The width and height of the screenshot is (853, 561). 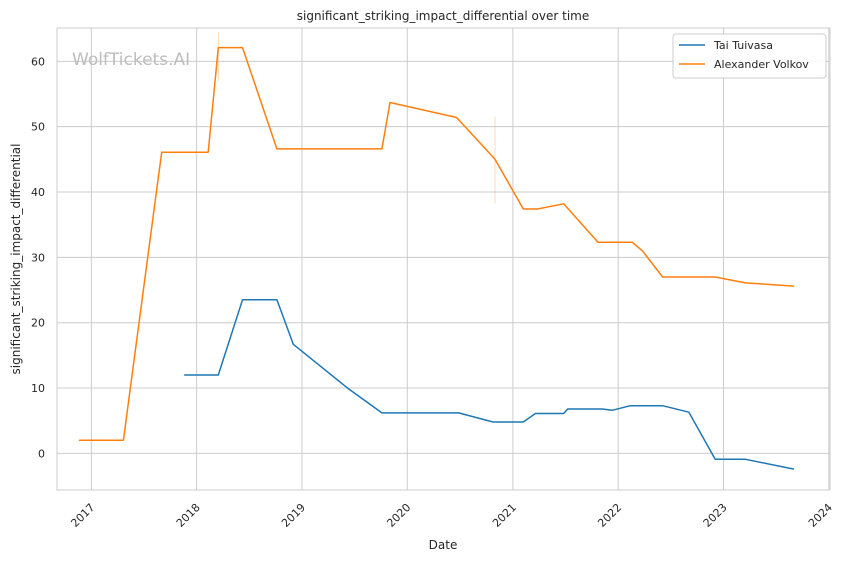 I want to click on y-tick-label: 20, so click(x=38, y=323).